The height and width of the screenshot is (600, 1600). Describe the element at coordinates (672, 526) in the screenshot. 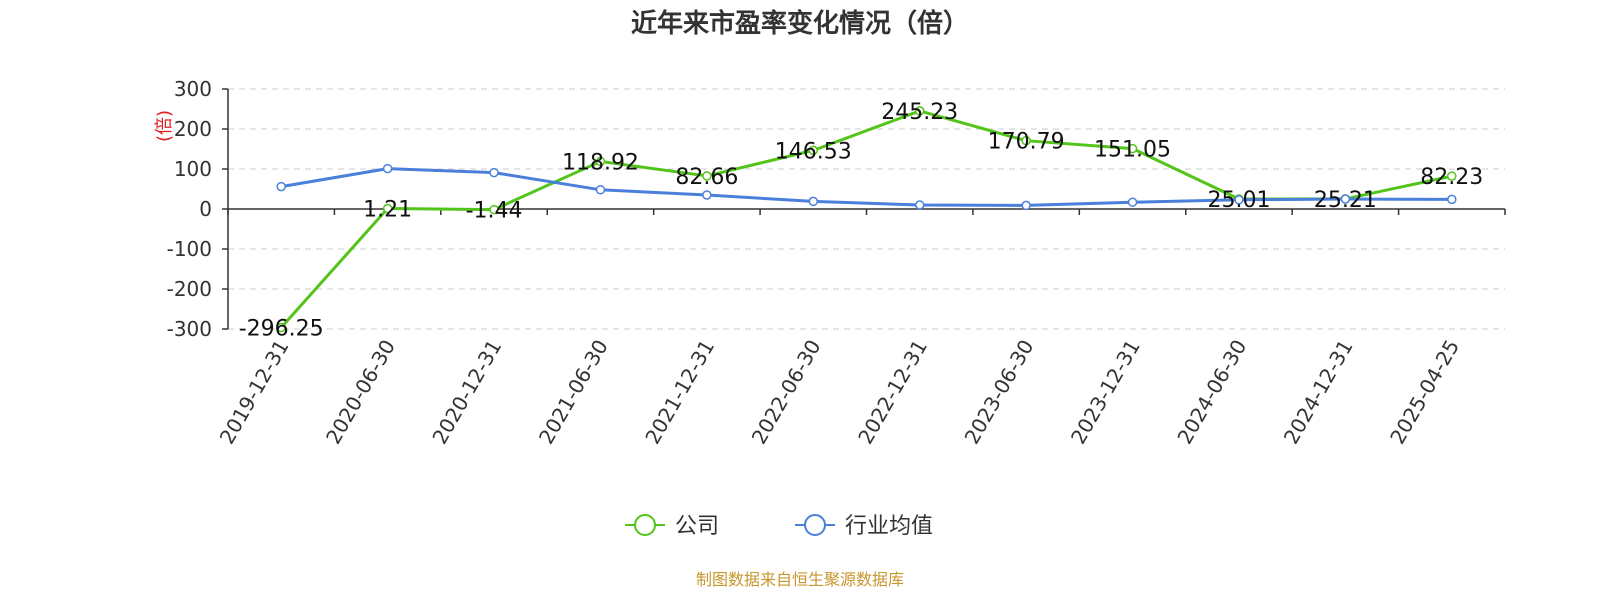

I see `legend-item-0: 公司` at that location.